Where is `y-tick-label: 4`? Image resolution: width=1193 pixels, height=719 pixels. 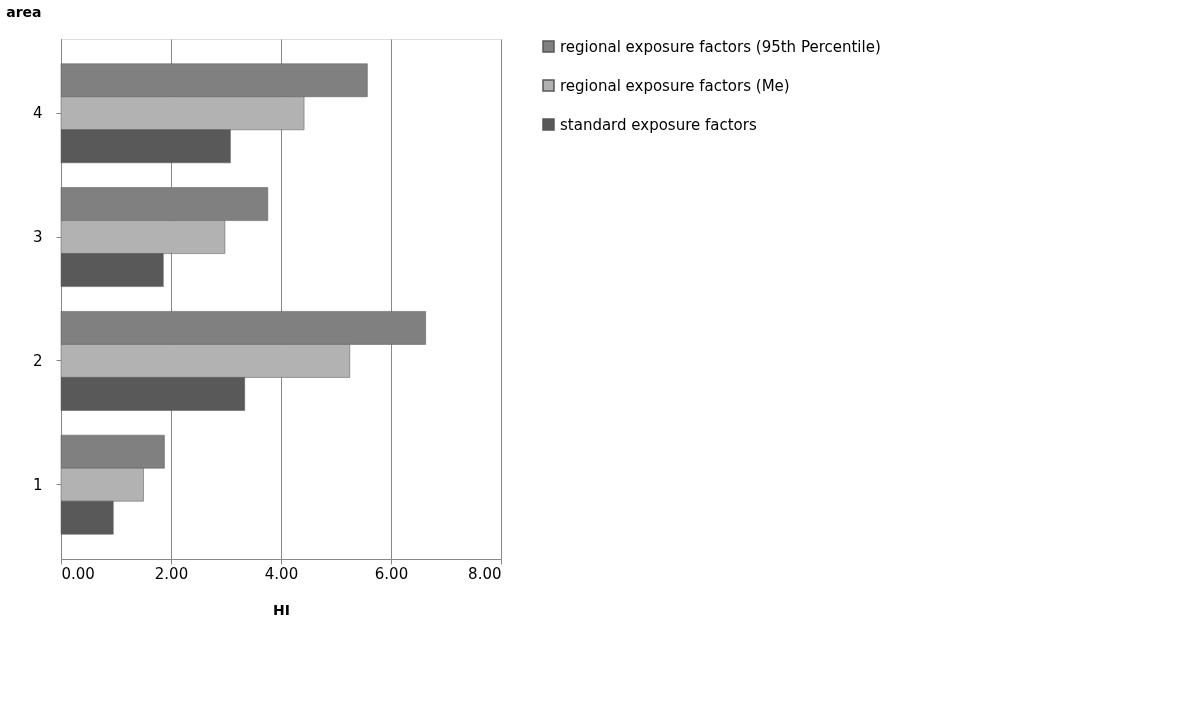
y-tick-label: 4 is located at coordinates (37, 113).